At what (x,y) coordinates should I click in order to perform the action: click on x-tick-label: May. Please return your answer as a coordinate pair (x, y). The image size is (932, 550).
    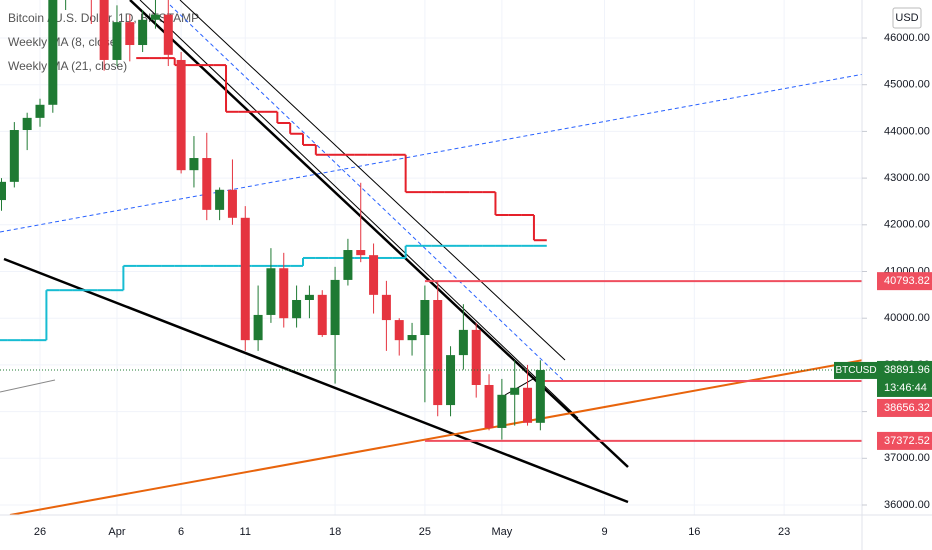
    Looking at the image, I should click on (501, 532).